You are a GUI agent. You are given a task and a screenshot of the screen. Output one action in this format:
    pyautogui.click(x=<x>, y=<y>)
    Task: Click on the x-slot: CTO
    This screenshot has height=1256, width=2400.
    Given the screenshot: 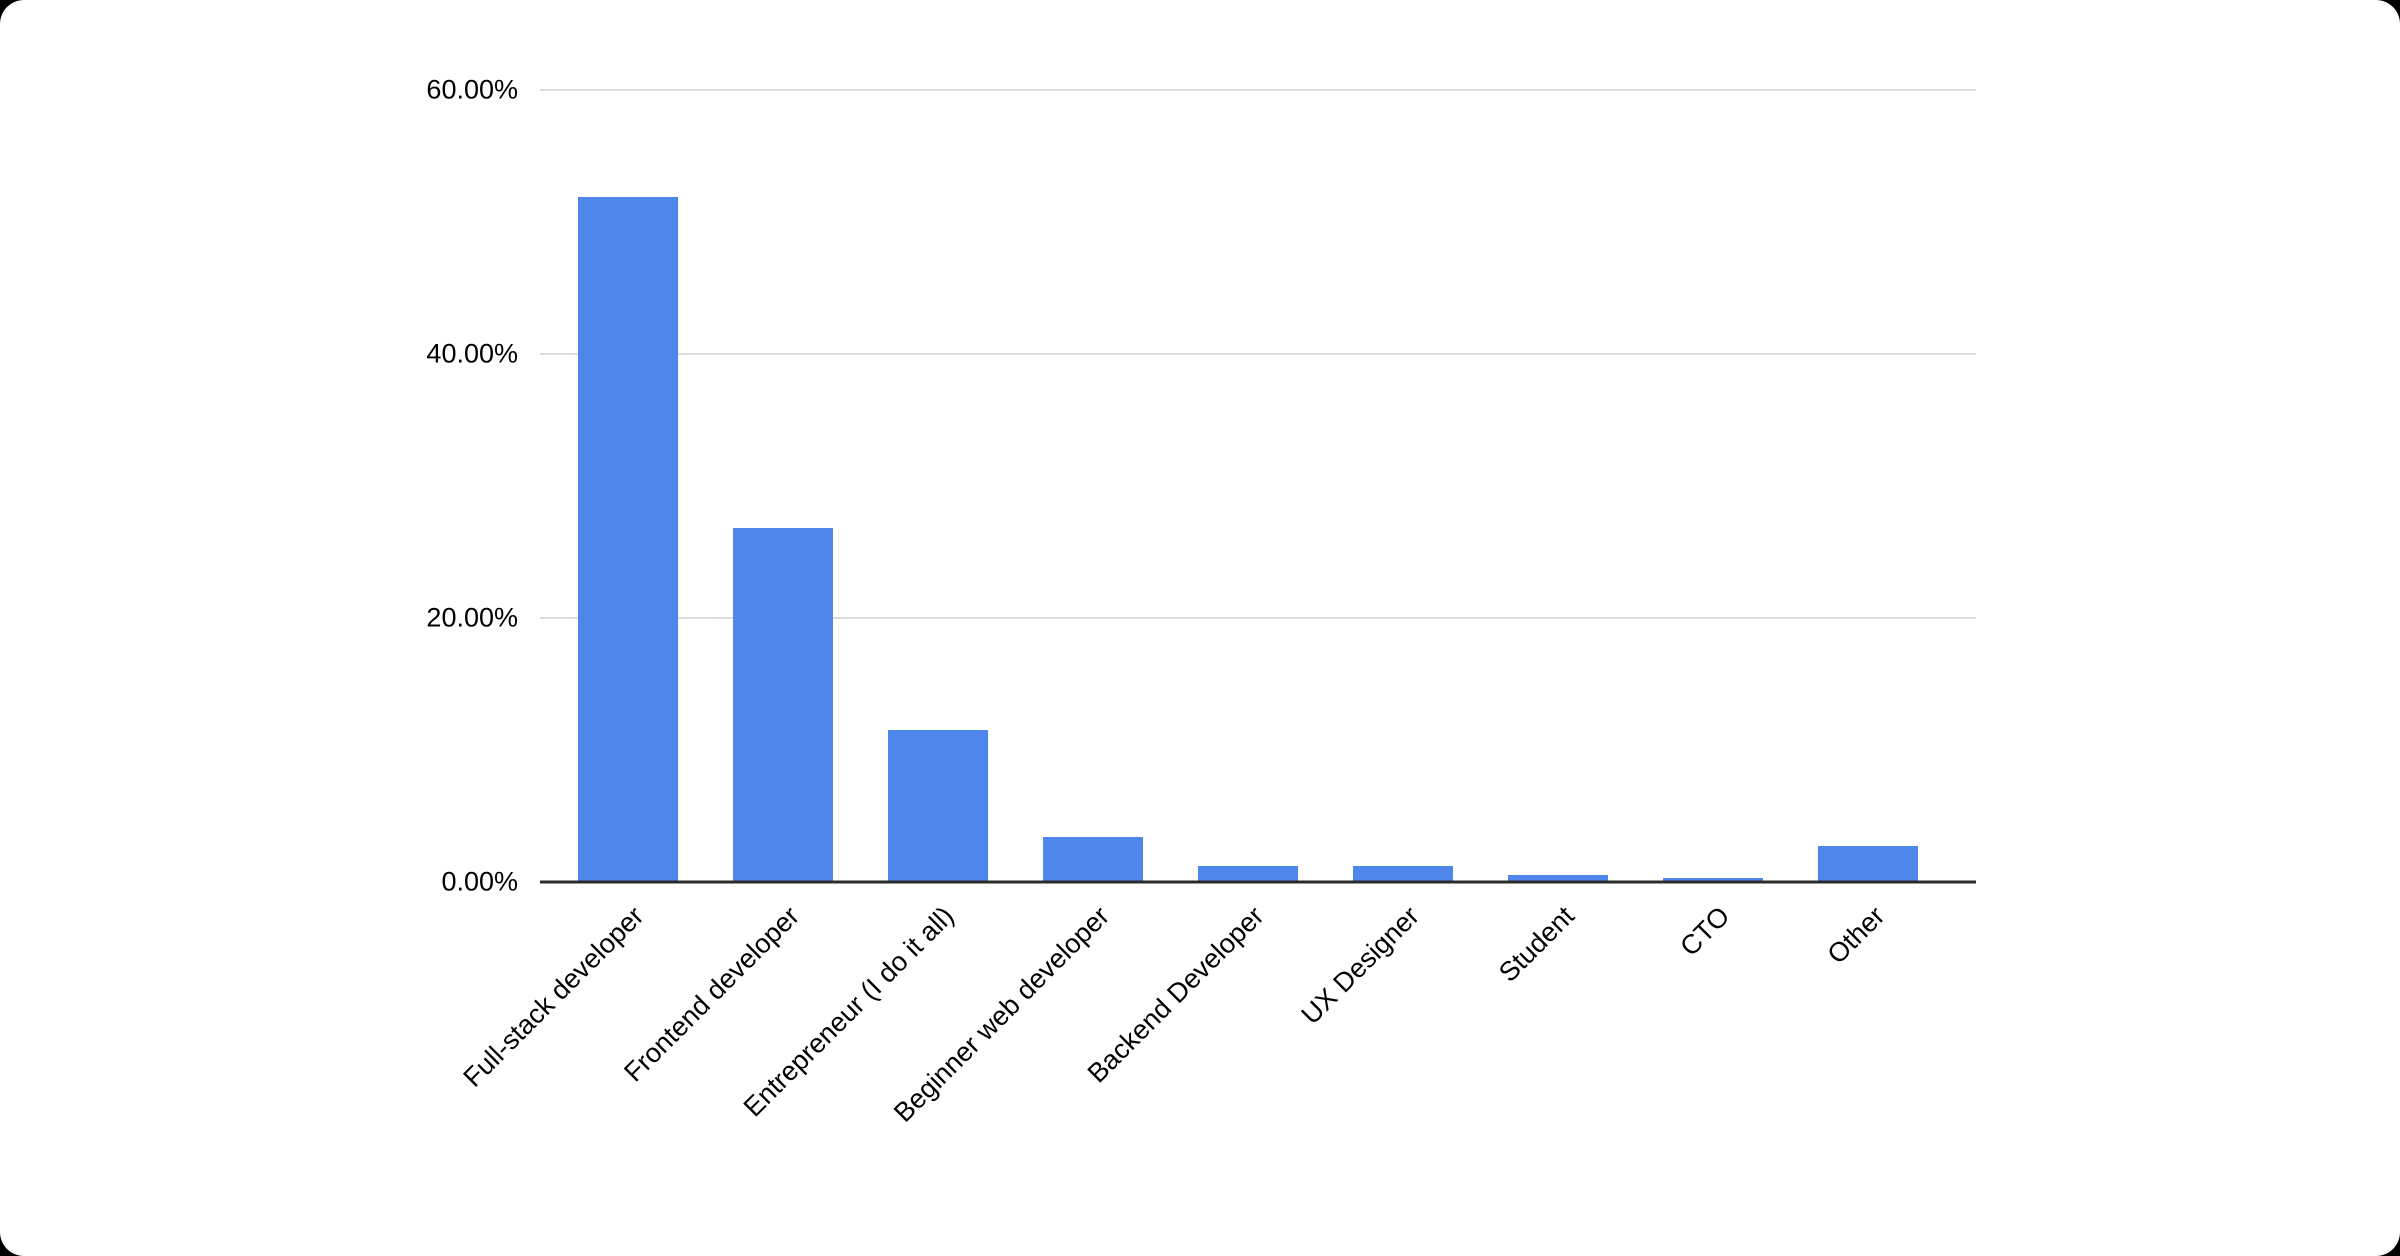 What is the action you would take?
    pyautogui.click(x=1713, y=1047)
    